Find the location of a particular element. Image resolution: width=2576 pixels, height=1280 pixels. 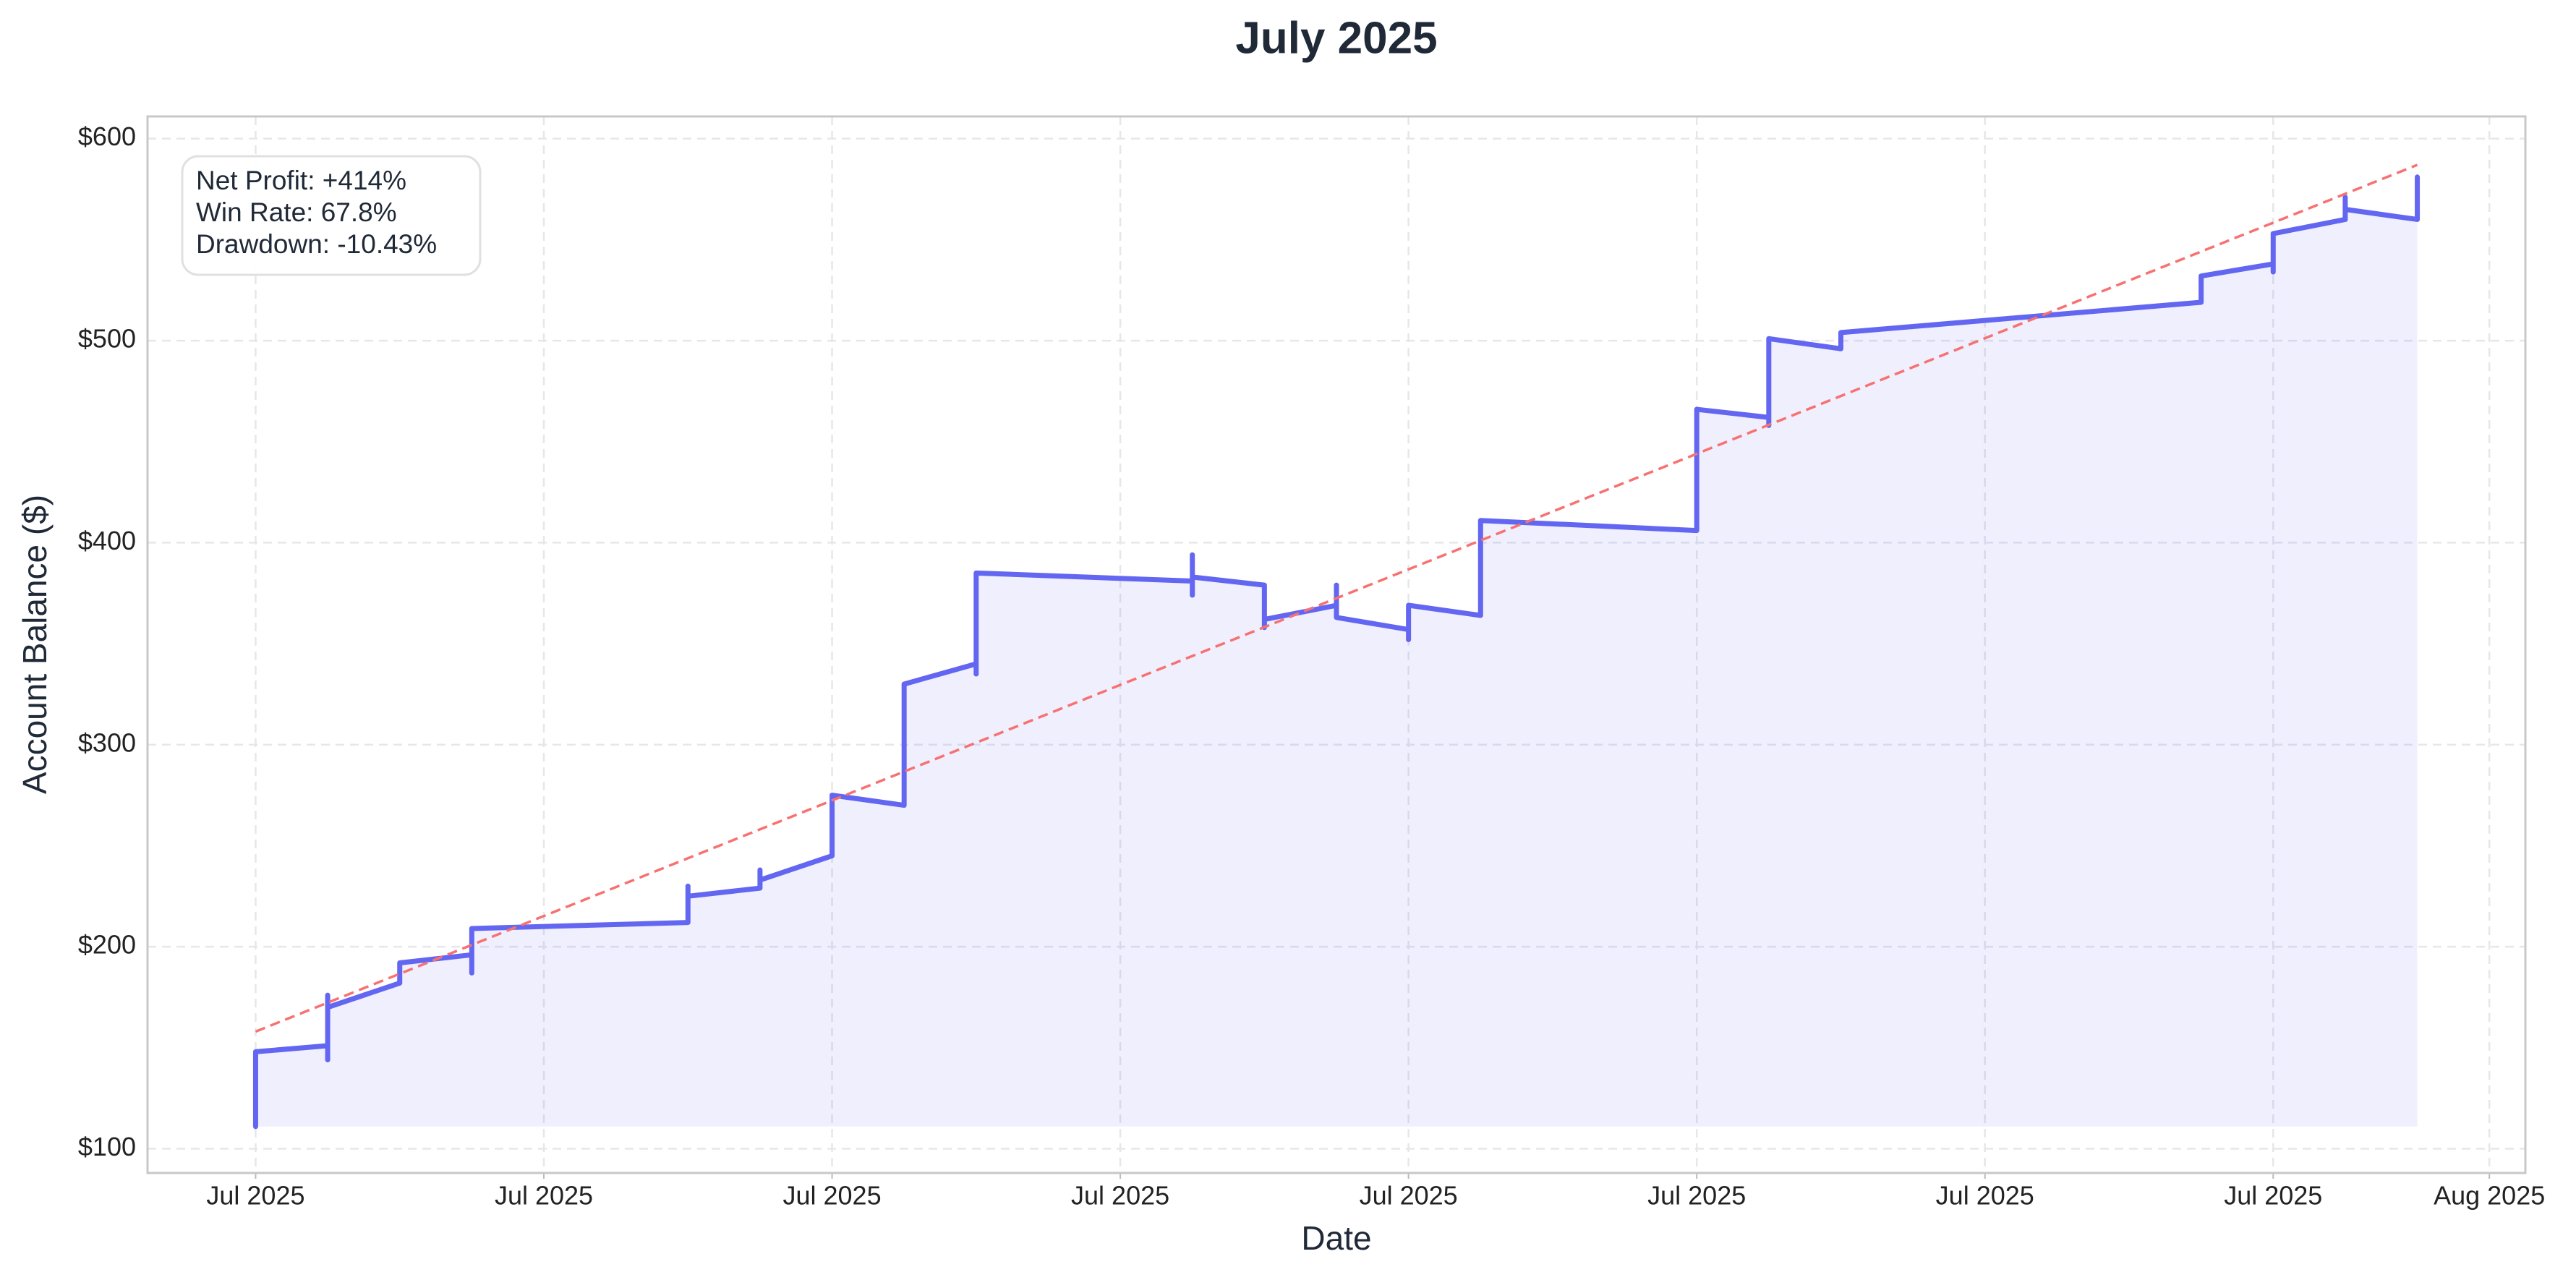

x-tick-label: Aug 2025 is located at coordinates (2490, 1196).